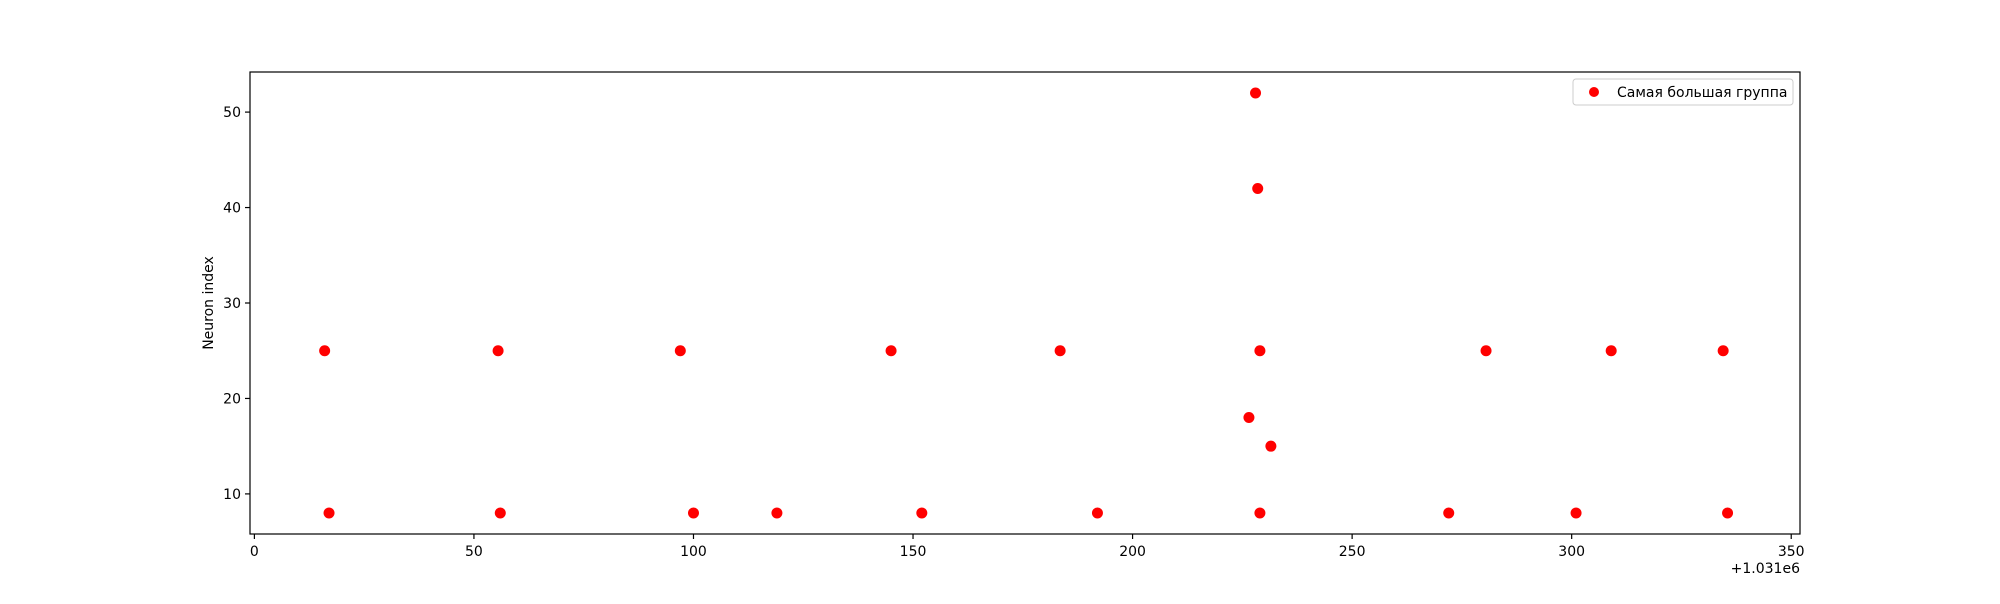  What do you see at coordinates (232, 113) in the screenshot?
I see `y-tick-label: 50` at bounding box center [232, 113].